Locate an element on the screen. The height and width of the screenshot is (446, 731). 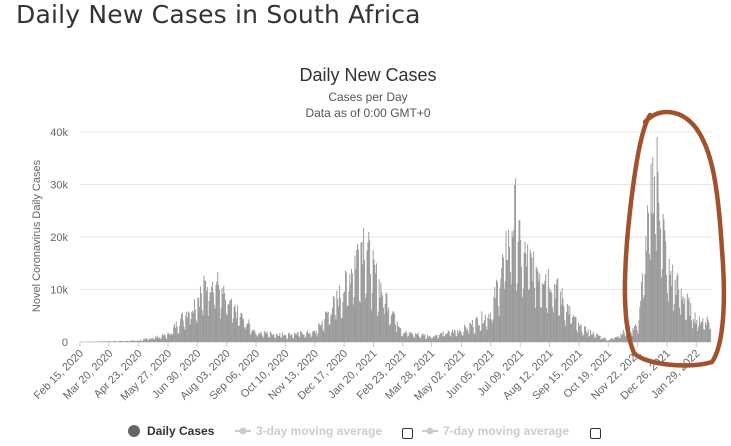
7-day-average-checkbox is located at coordinates (595, 433).